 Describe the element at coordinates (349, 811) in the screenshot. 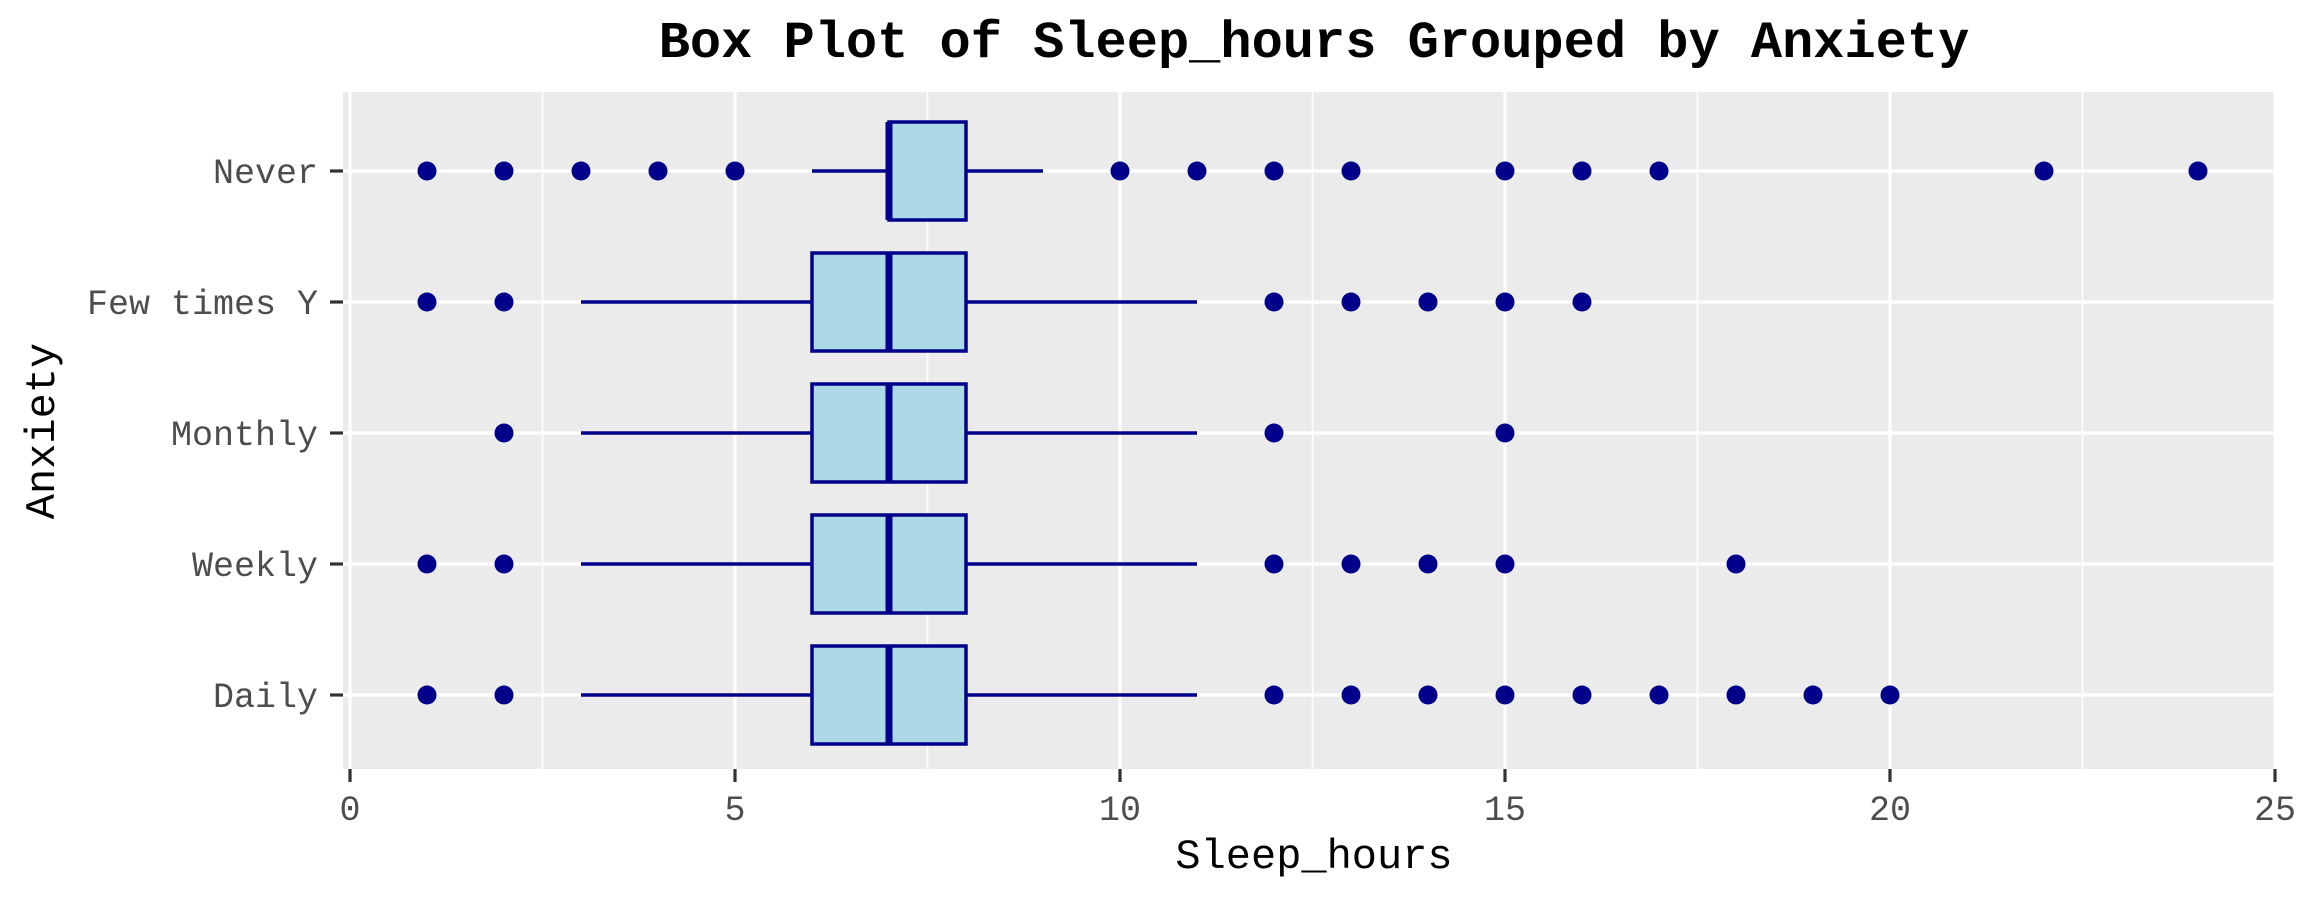

I see `x-tick-label: 0` at that location.